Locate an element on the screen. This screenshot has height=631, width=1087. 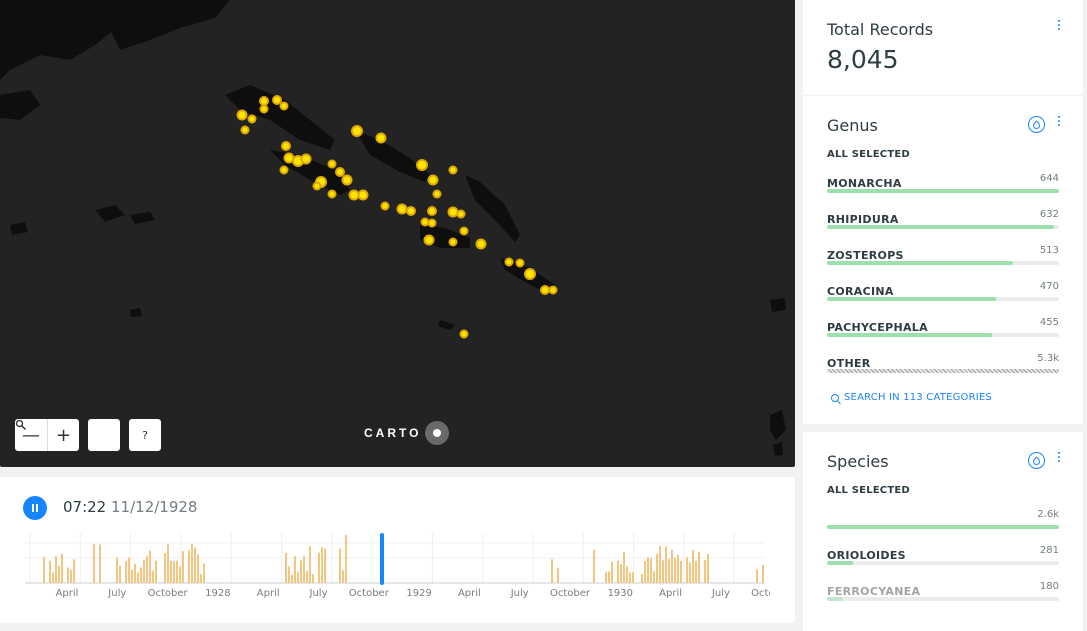
search-icon is located at coordinates (835, 397).